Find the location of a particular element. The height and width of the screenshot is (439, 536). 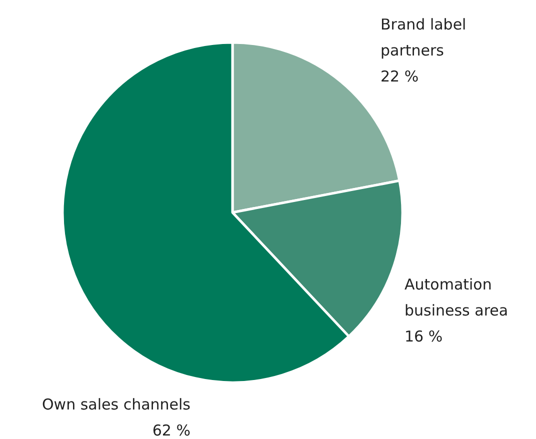

slice-label: Brand label partners is located at coordinates (423, 38).